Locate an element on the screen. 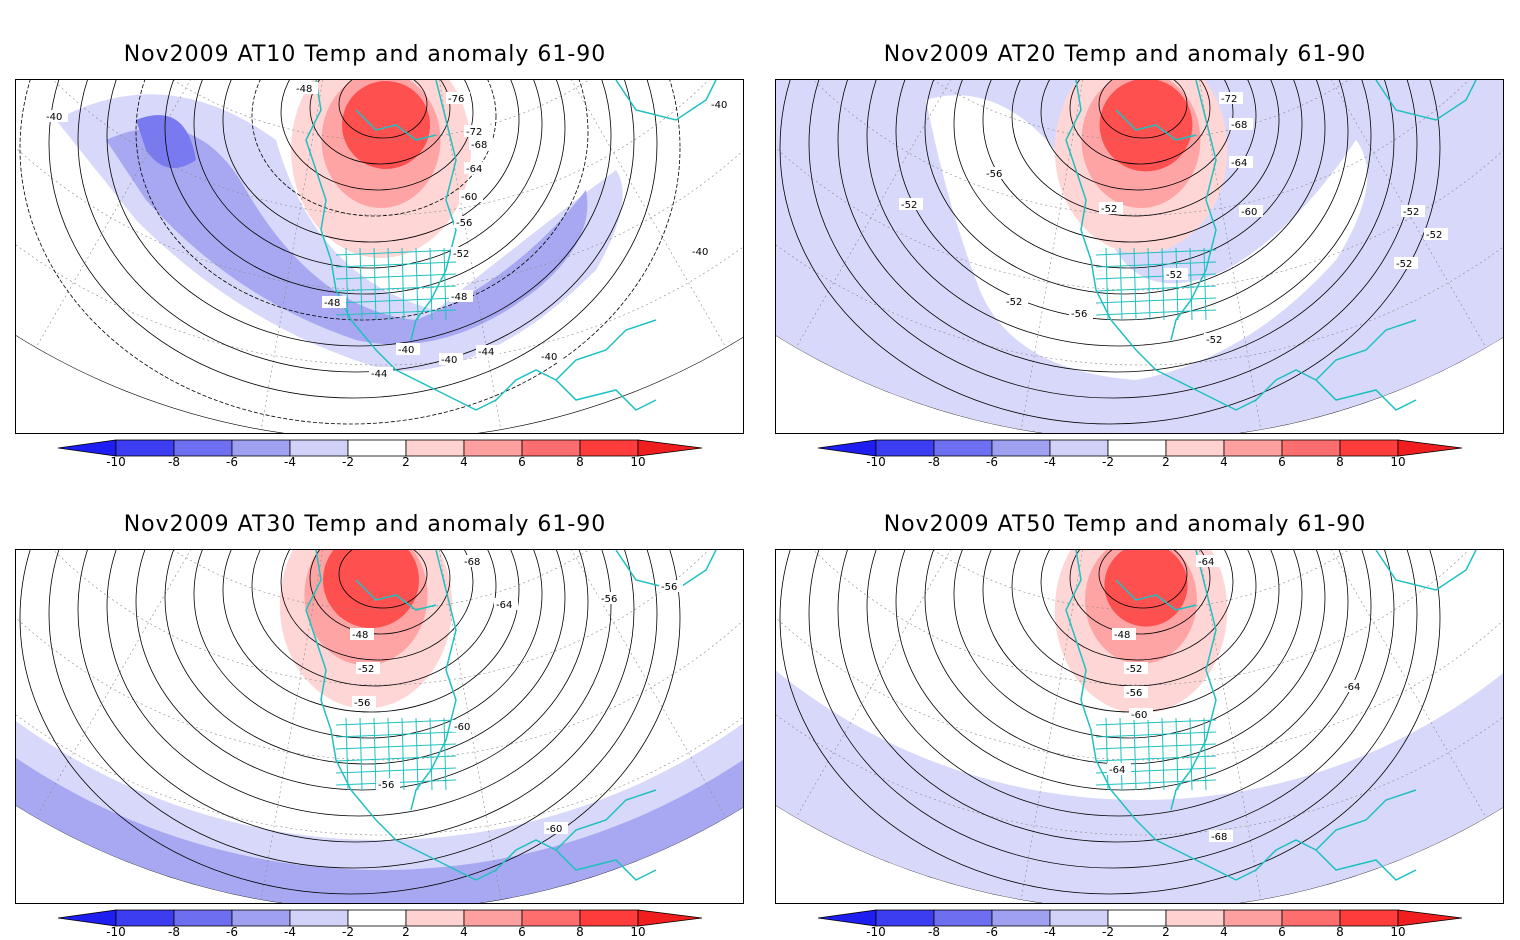 The height and width of the screenshot is (940, 1520). colorbar-tick-label: -2 is located at coordinates (1108, 932).